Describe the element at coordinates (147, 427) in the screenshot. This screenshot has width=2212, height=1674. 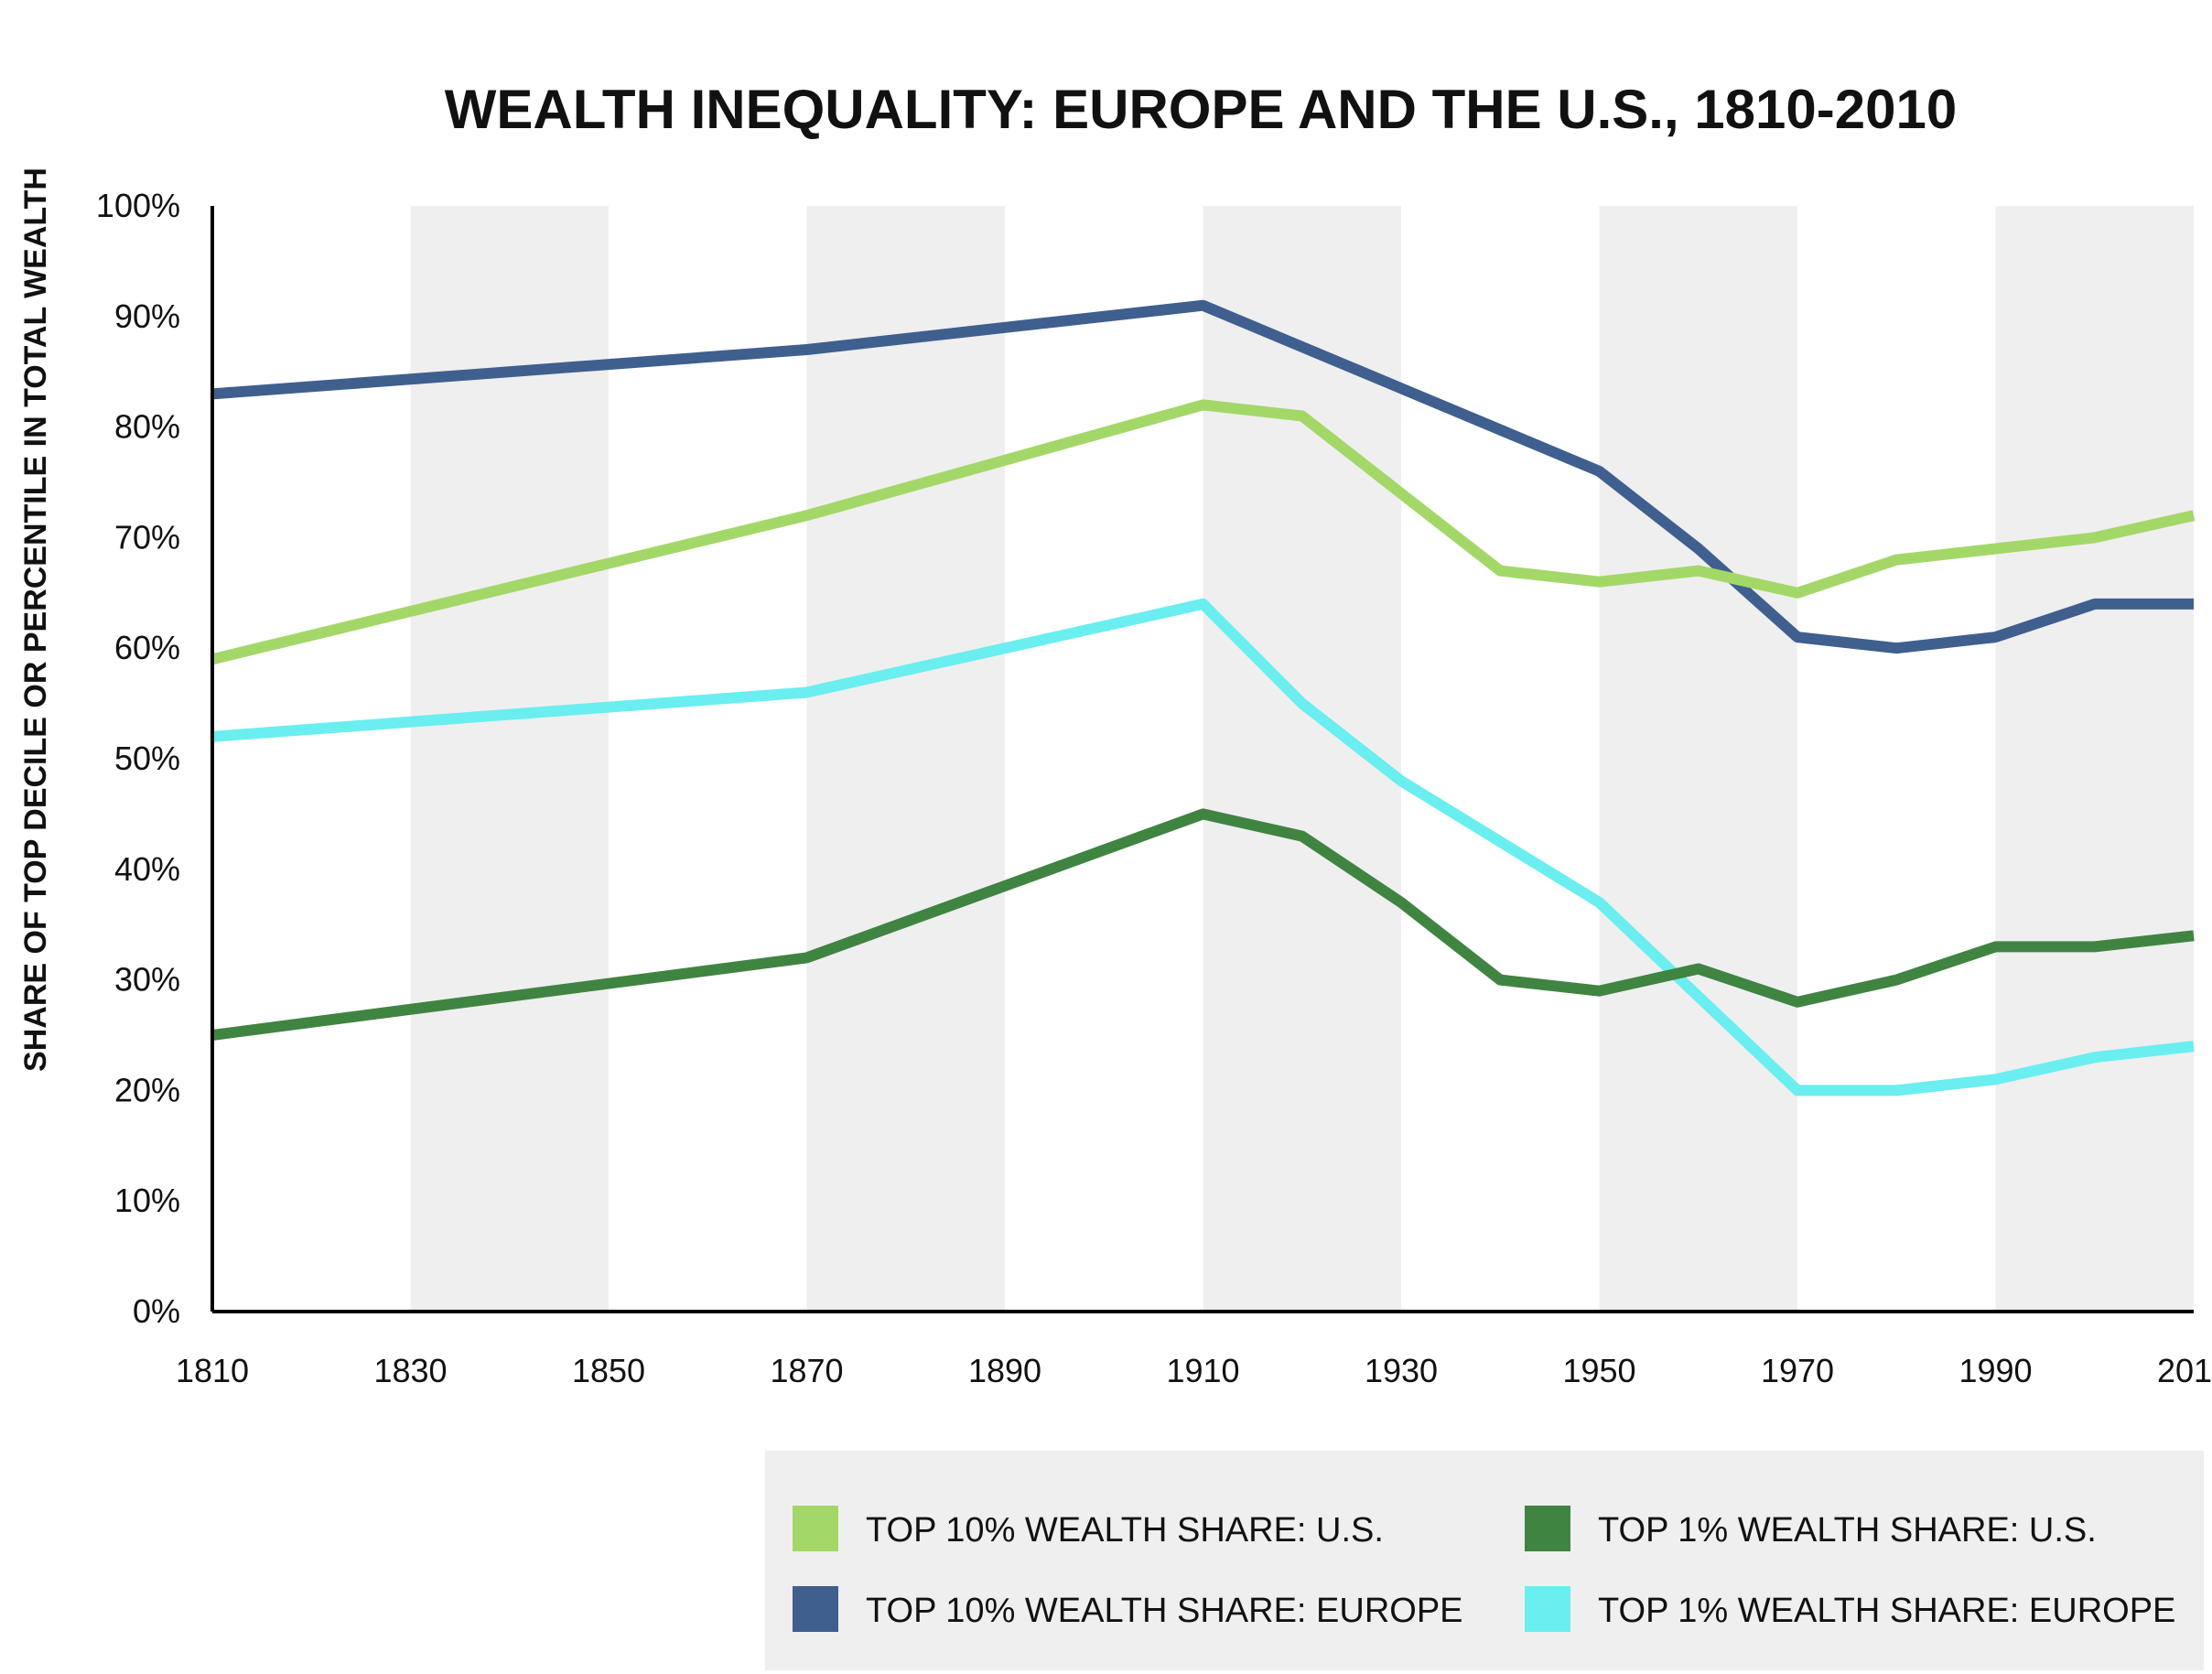
I see `y-tick-label: 80%` at that location.